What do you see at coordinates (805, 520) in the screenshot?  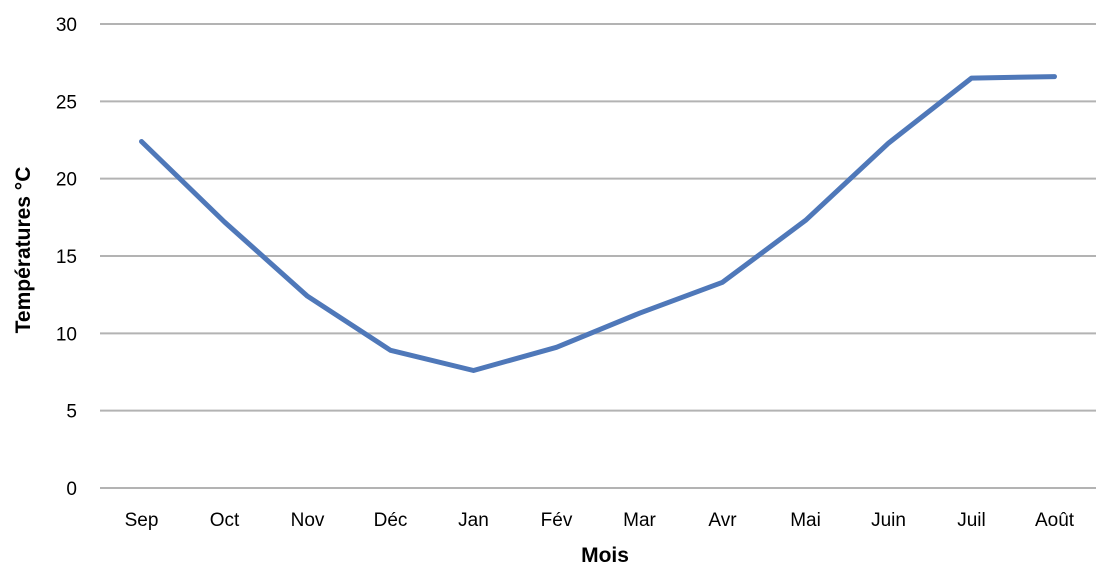 I see `x-tick-label: Mai` at bounding box center [805, 520].